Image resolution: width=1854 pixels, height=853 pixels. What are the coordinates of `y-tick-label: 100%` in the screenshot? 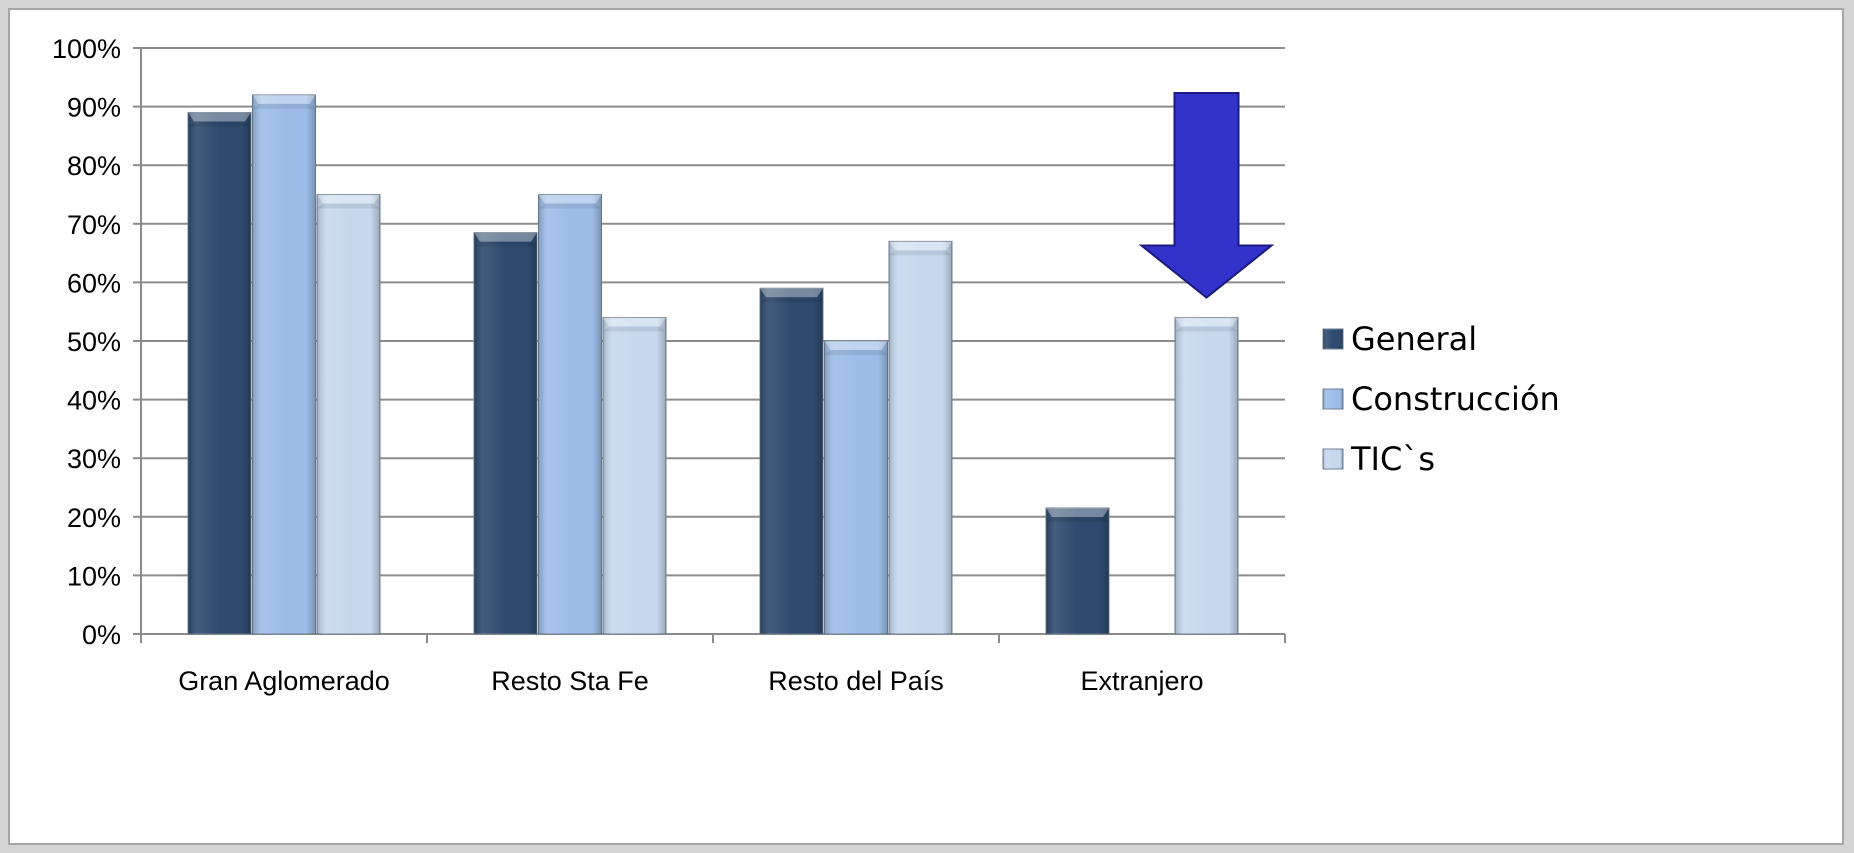 It's located at (86, 49).